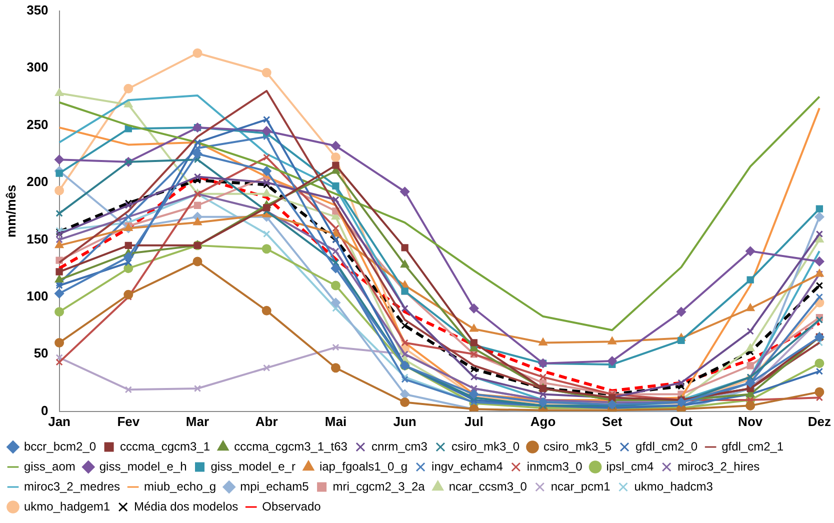 This screenshot has width=834, height=523. I want to click on x-tick-label: Mai, so click(335, 421).